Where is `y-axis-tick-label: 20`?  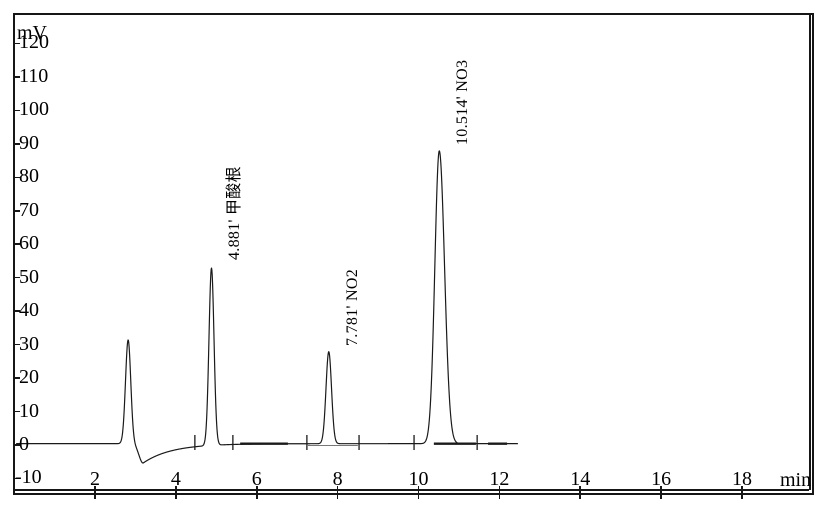 y-axis-tick-label: 20 is located at coordinates (29, 377).